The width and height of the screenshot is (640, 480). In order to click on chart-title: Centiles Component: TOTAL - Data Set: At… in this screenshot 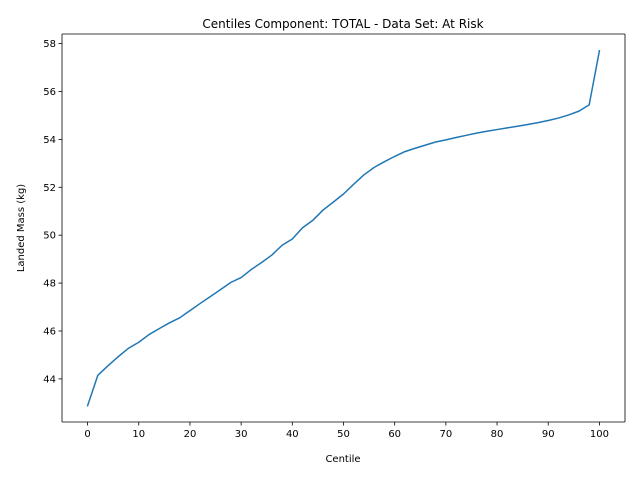, I will do `click(342, 24)`.